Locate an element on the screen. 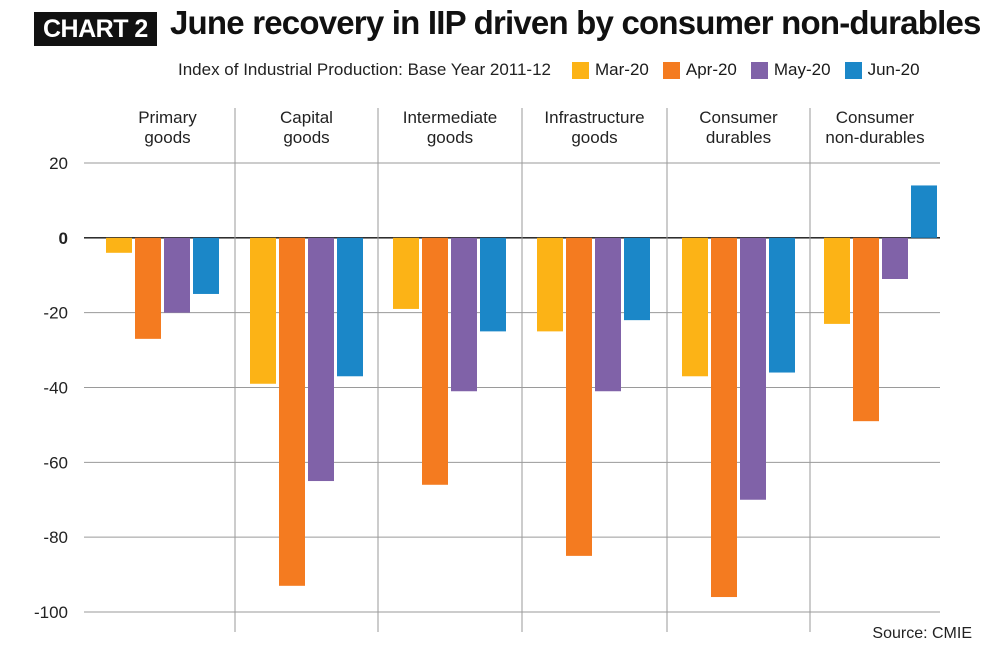  legend-item-mar-20: Mar-20 is located at coordinates (610, 70).